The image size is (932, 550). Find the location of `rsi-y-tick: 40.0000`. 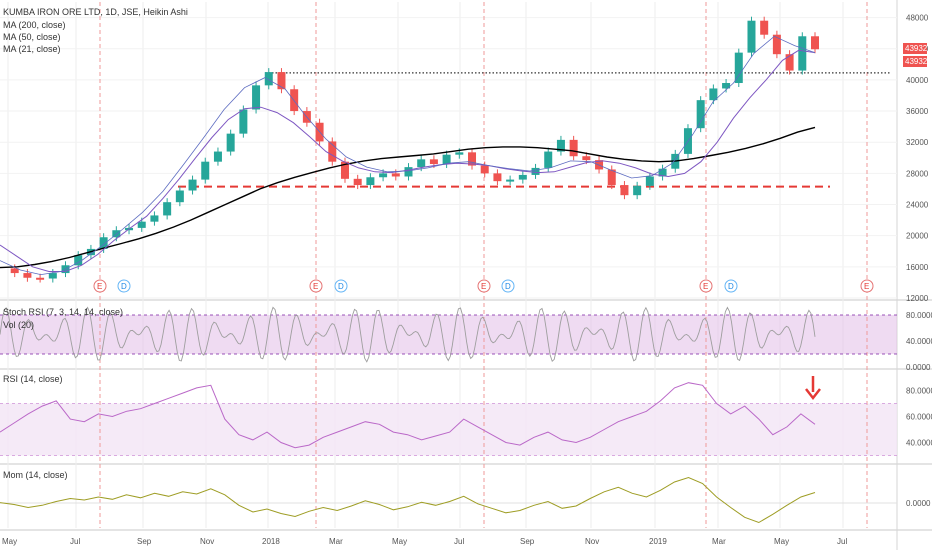

rsi-y-tick: 40.0000 is located at coordinates (919, 443).